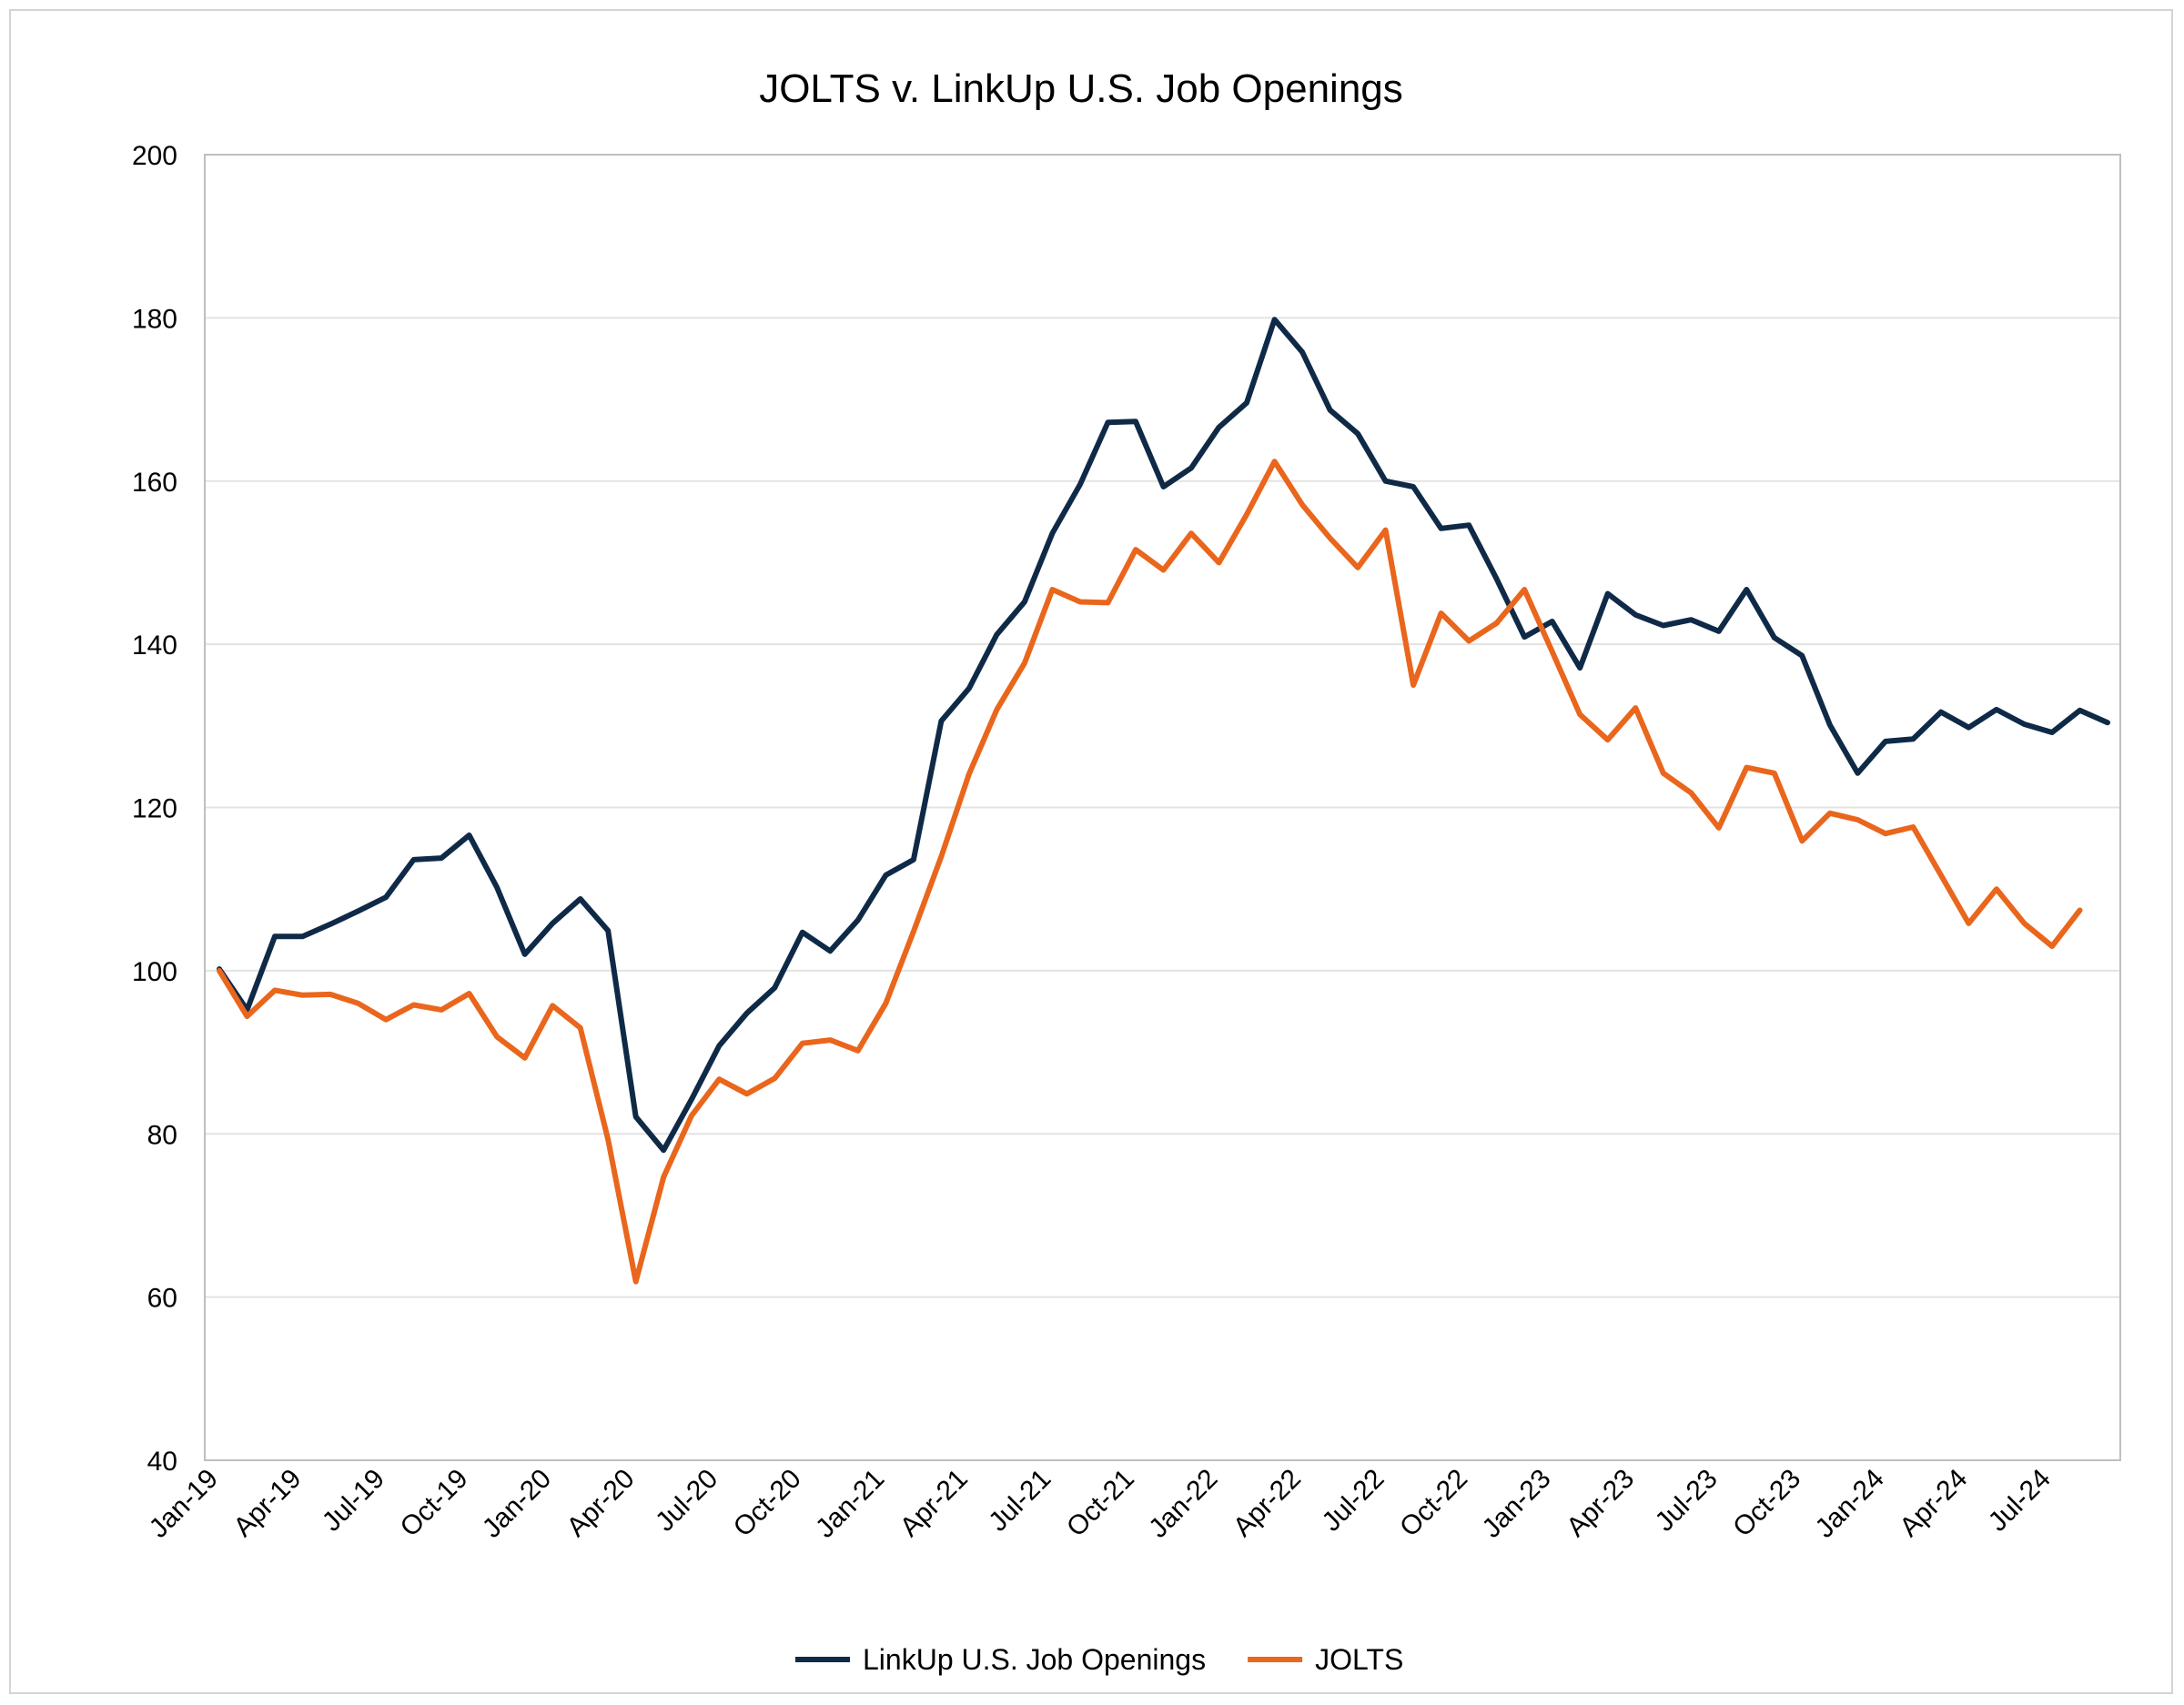 This screenshot has width=2184, height=1705. I want to click on legend-label-jolts: JOLTS, so click(1359, 1659).